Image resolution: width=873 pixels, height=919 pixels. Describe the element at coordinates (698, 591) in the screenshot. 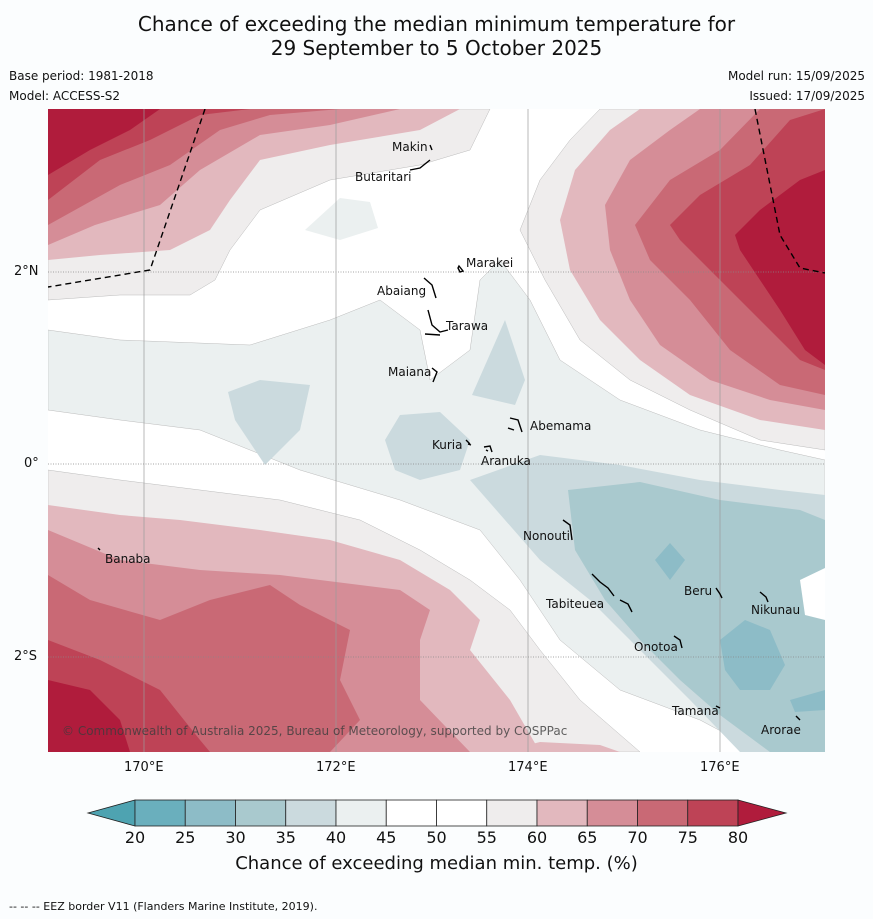

I see `label-beru: Beru` at that location.